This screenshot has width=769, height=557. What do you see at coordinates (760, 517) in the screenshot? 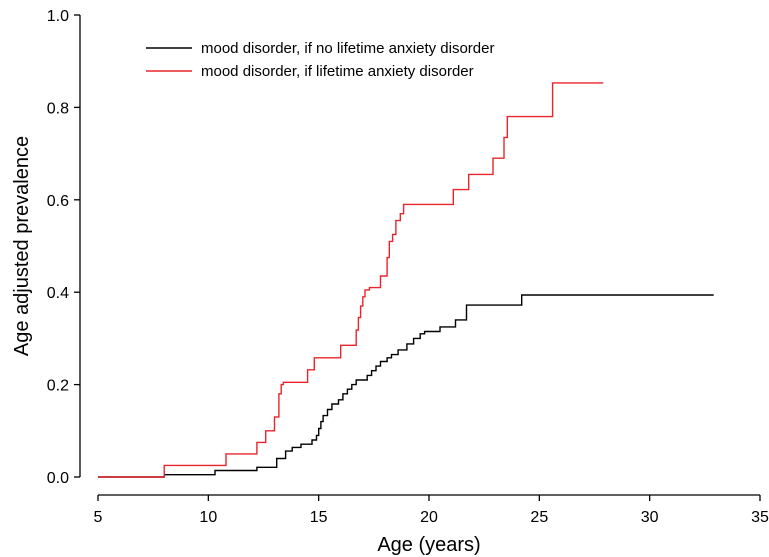
I see `x-tick-label: 35` at bounding box center [760, 517].